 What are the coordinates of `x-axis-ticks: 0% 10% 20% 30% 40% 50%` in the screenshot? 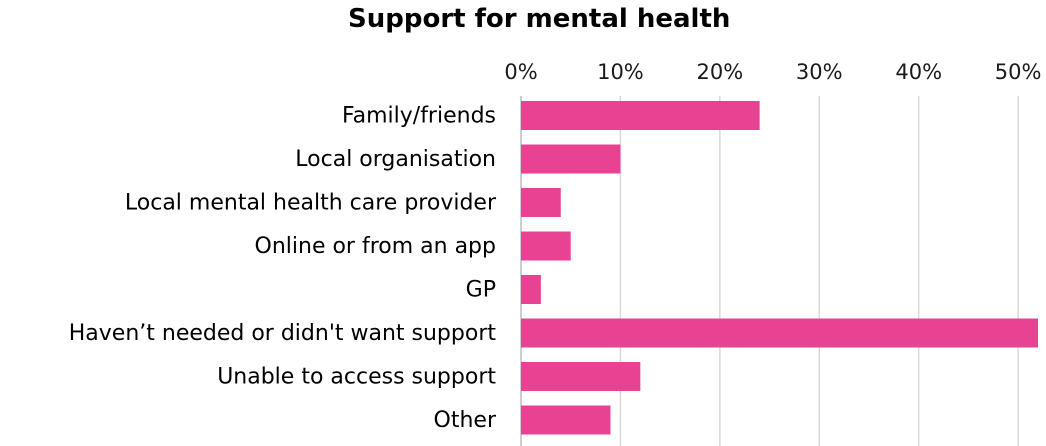 It's located at (772, 72).